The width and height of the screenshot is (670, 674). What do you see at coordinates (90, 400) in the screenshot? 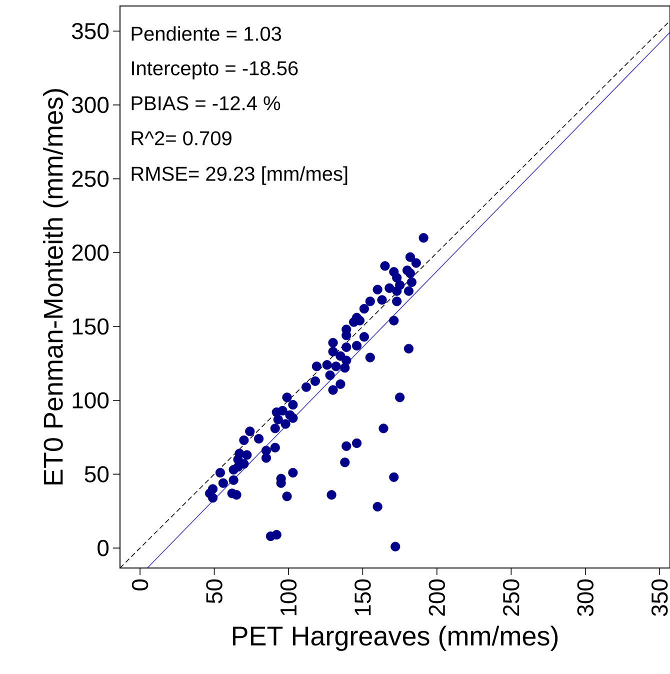
I see `y-tick-label: 100` at bounding box center [90, 400].